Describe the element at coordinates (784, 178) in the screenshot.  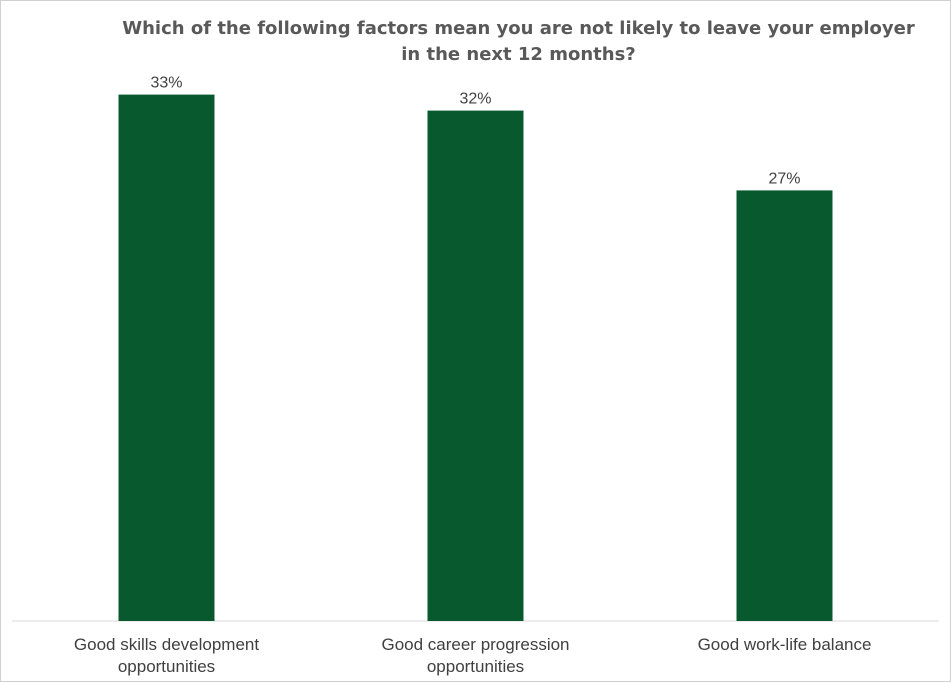
I see `data-label-3: 27%` at that location.